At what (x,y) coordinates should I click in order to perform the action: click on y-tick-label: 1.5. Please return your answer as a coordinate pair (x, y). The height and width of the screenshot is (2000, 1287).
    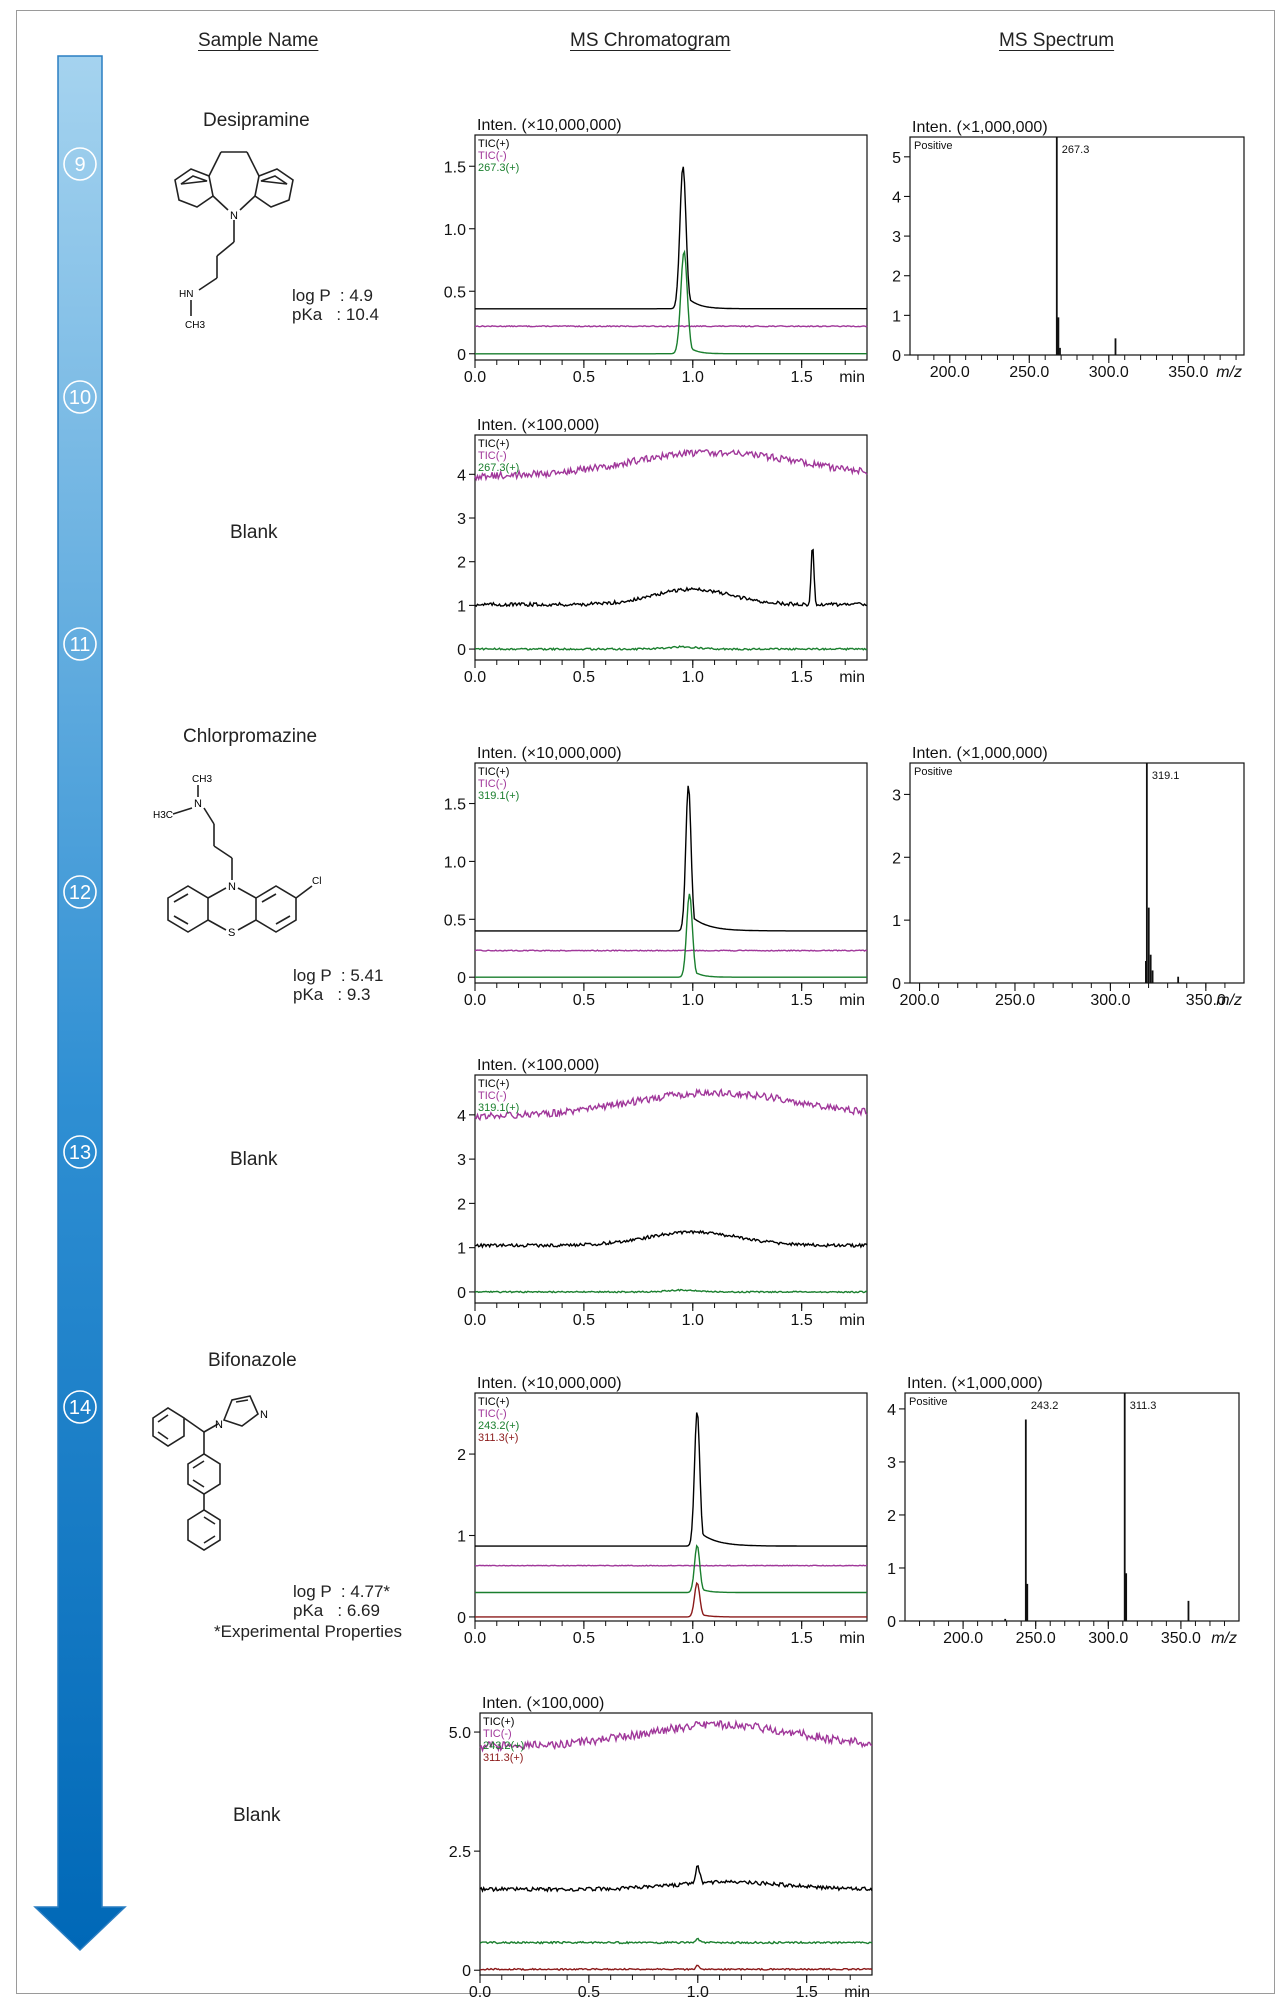
    Looking at the image, I should click on (455, 805).